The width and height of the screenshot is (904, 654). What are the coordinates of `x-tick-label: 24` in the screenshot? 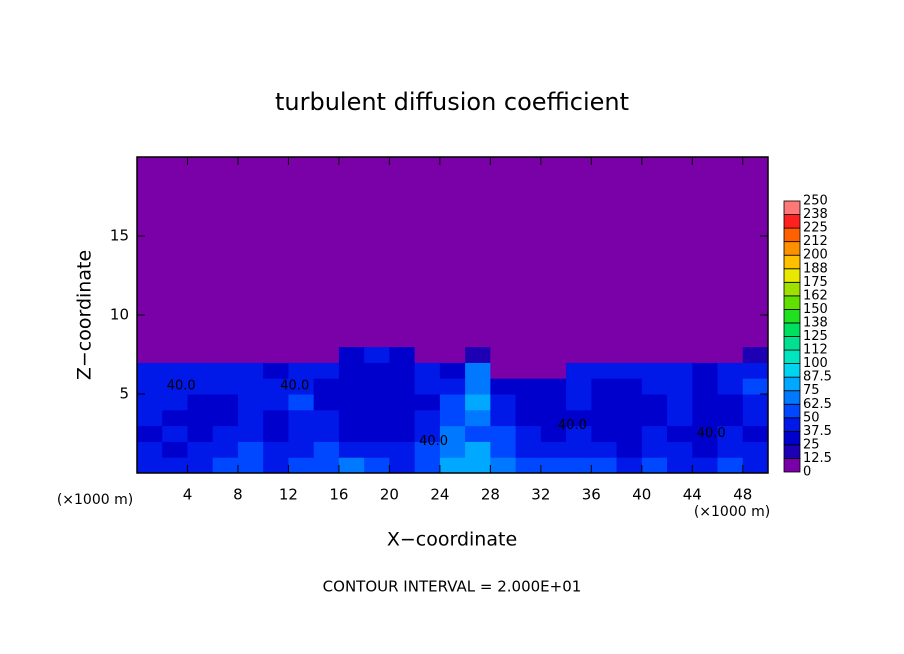 It's located at (439, 495).